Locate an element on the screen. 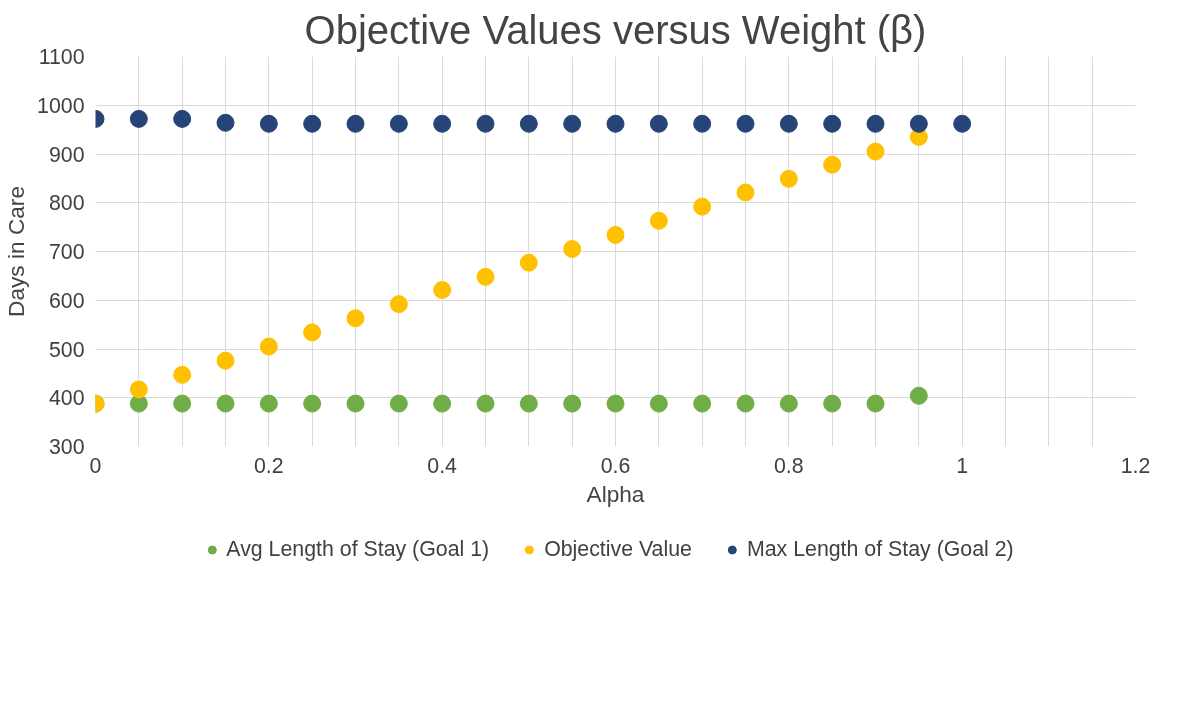 The height and width of the screenshot is (702, 1196). y-tick-label: 500 is located at coordinates (66, 349).